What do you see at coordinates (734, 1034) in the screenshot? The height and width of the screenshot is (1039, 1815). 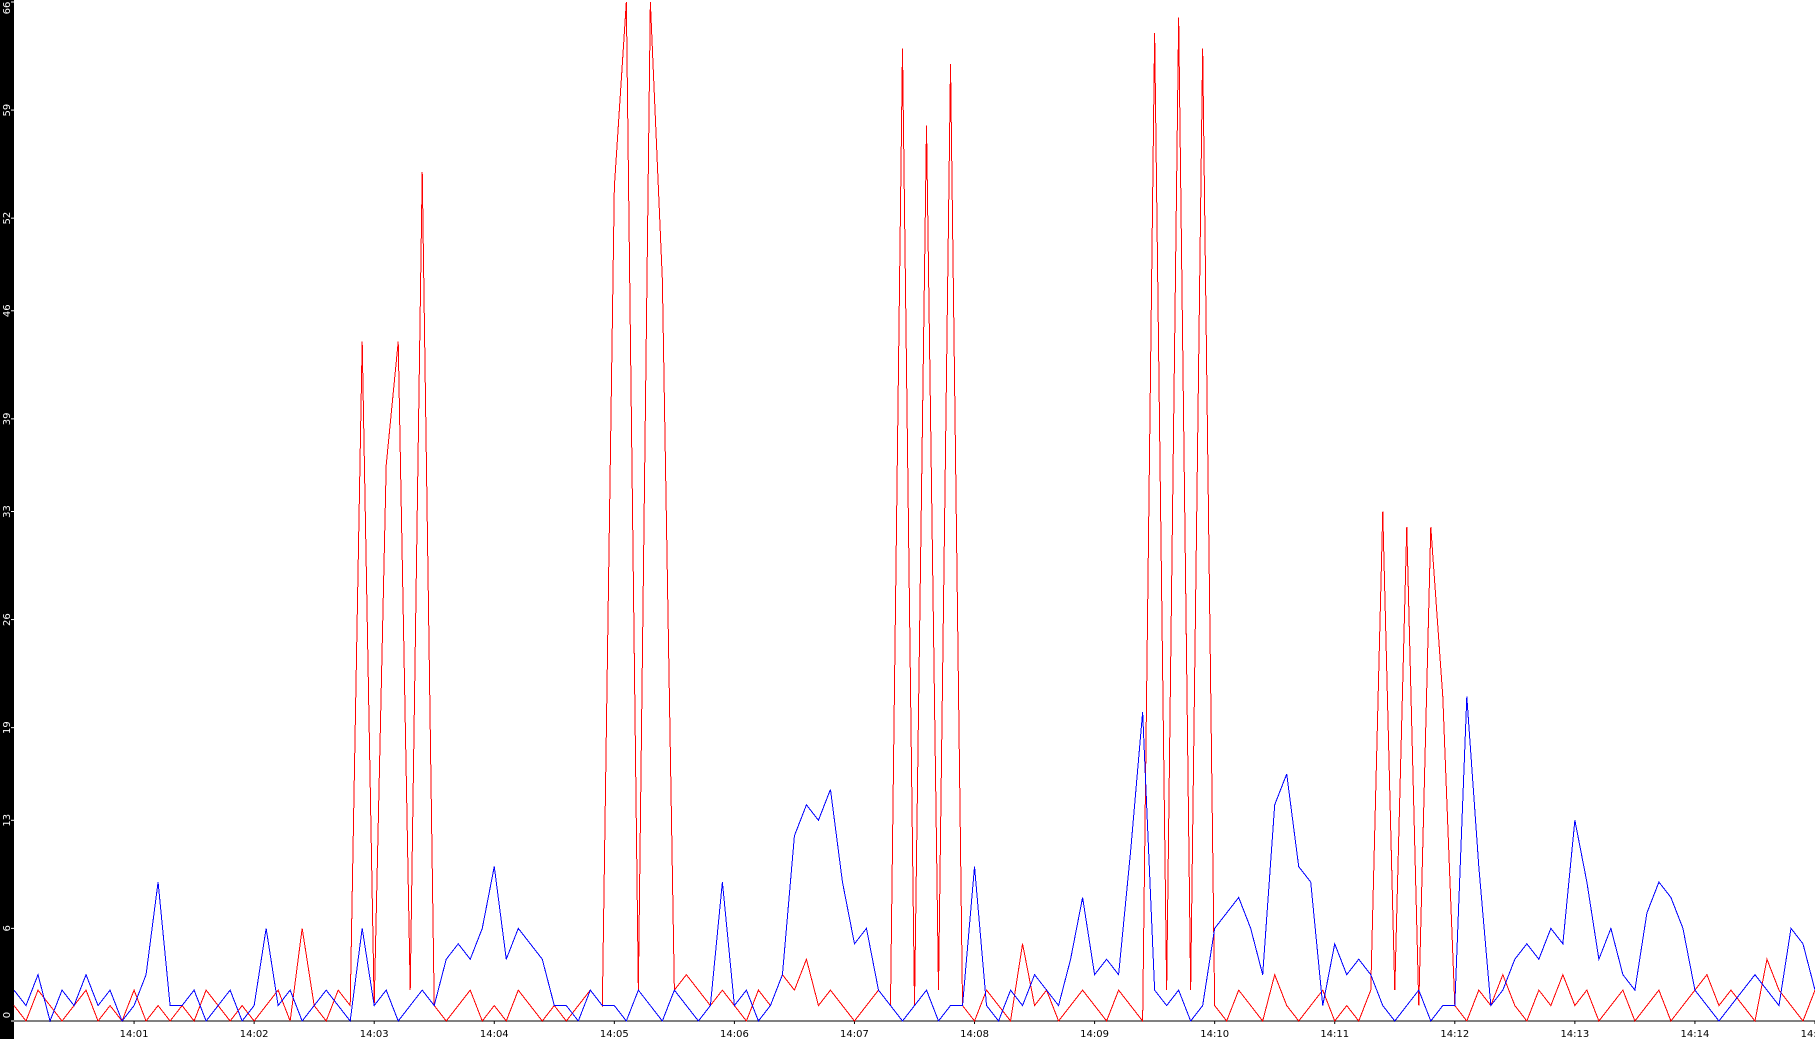 I see `x-tick-label: 14:06` at bounding box center [734, 1034].